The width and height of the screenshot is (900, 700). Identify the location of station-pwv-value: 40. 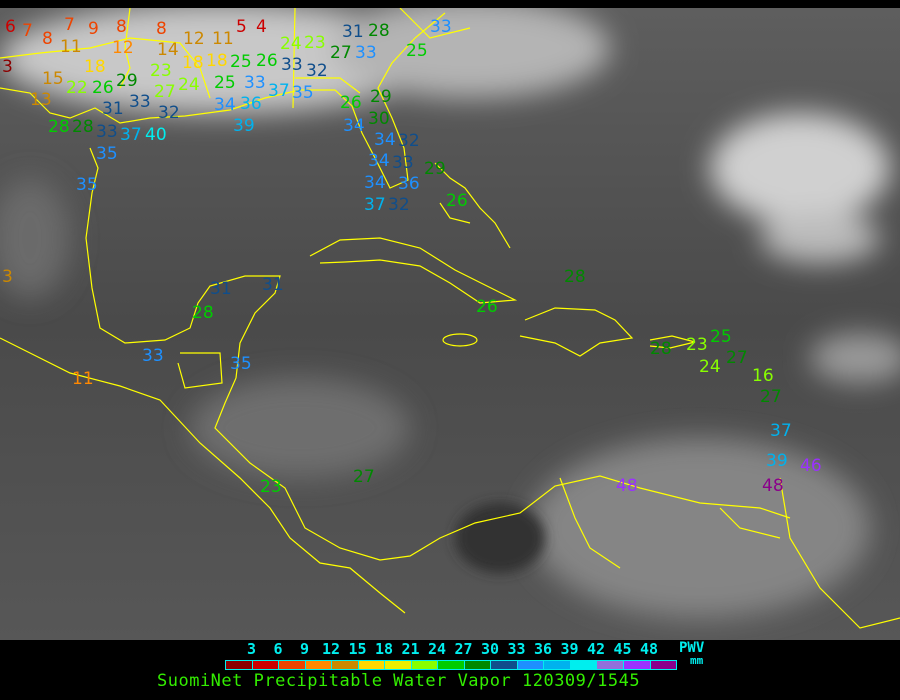
(156, 135).